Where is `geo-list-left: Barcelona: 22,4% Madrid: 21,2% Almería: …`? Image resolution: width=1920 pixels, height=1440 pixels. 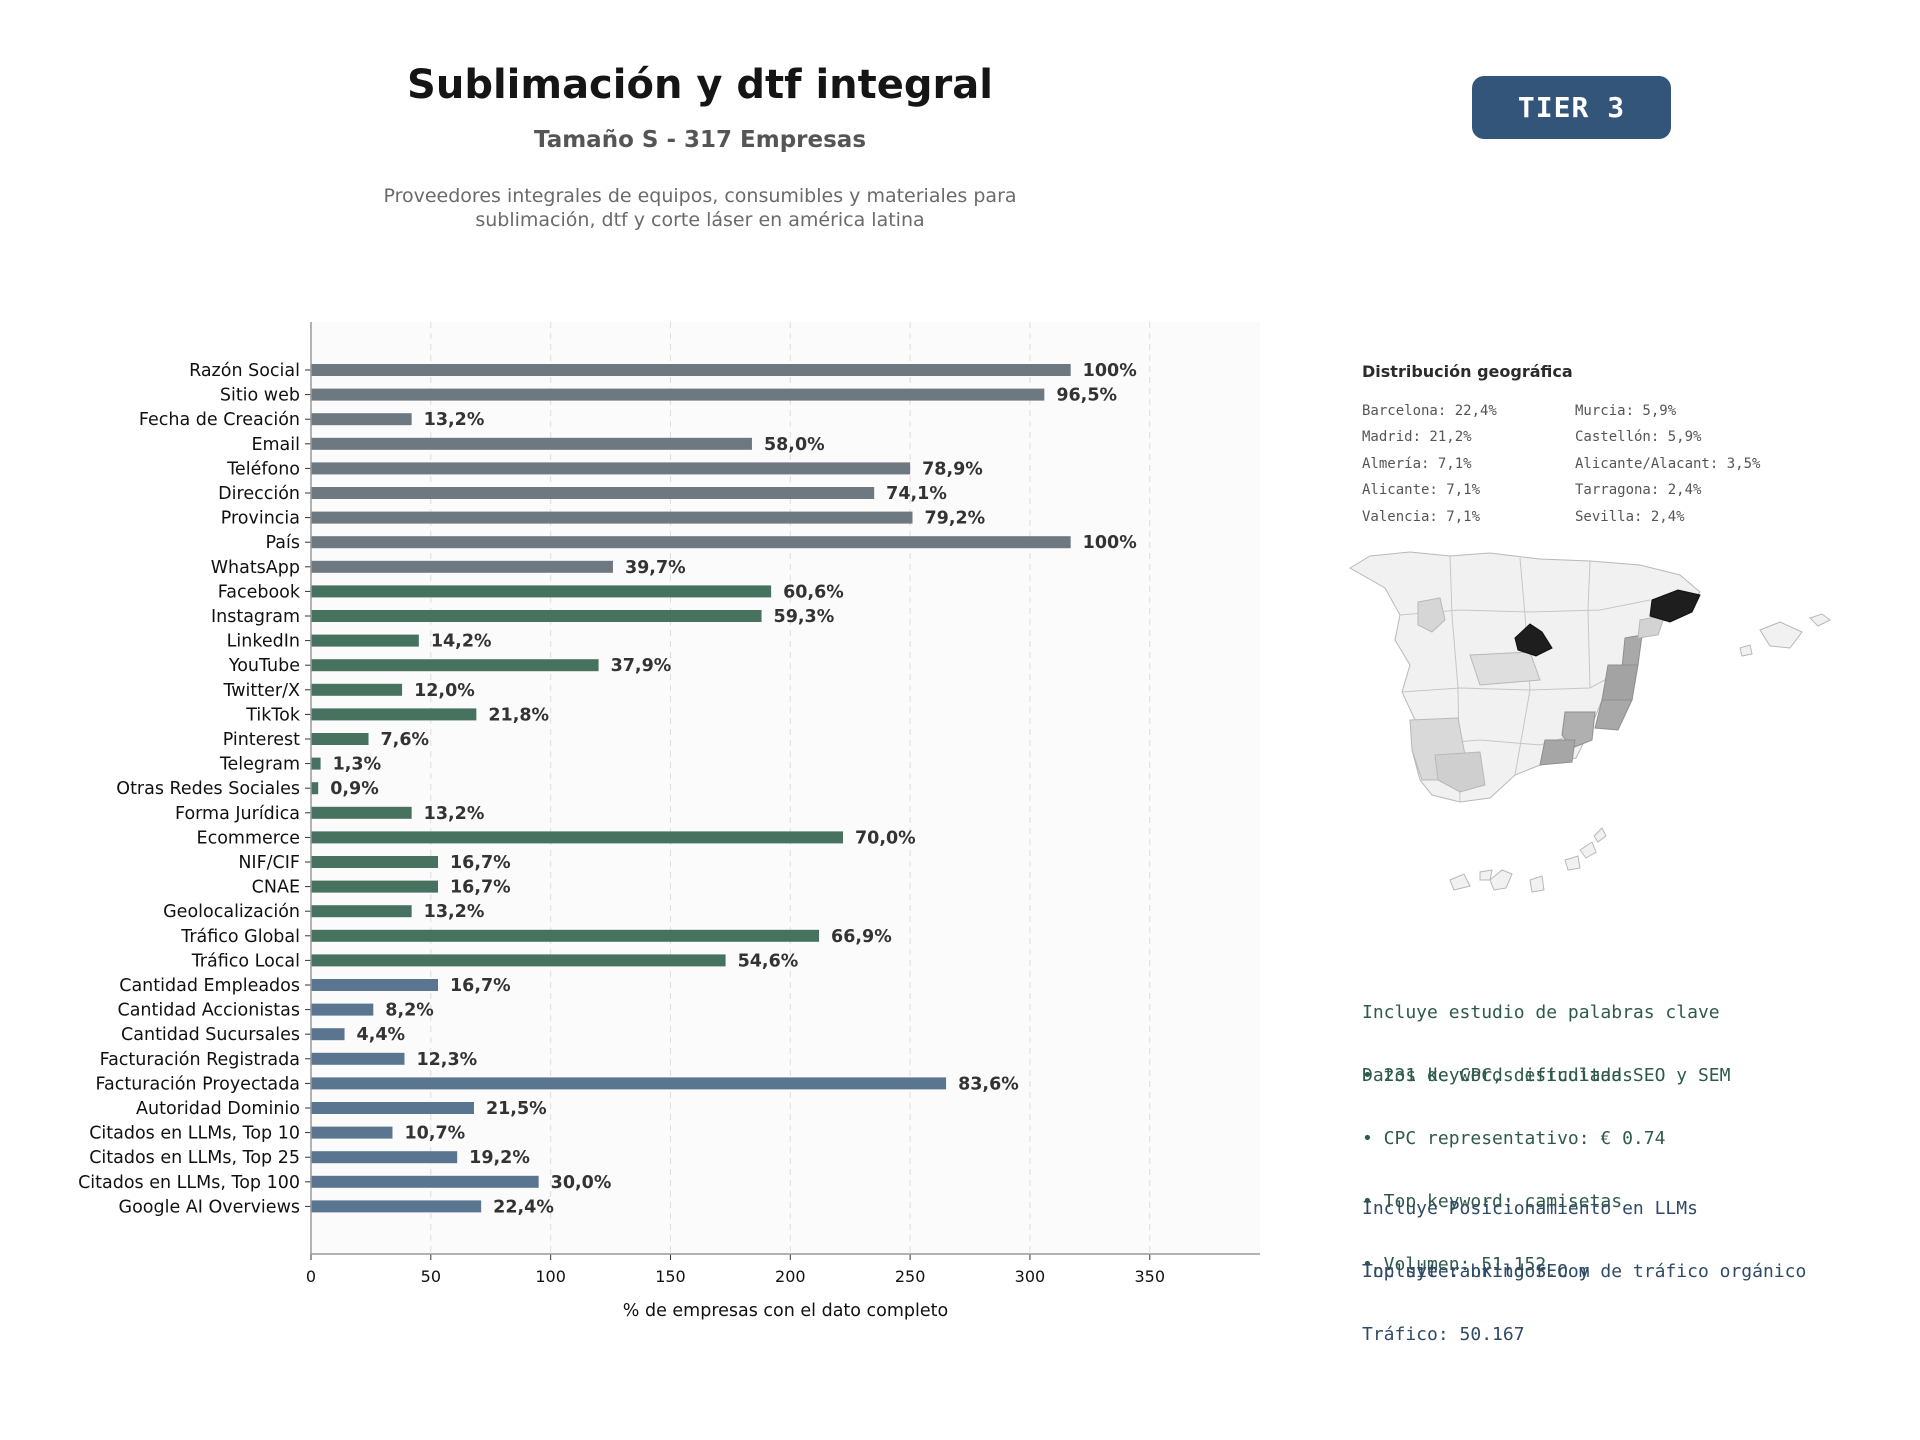
geo-list-left: Barcelona: 22,4% Madrid: 21,2% Almería: … is located at coordinates (1429, 464).